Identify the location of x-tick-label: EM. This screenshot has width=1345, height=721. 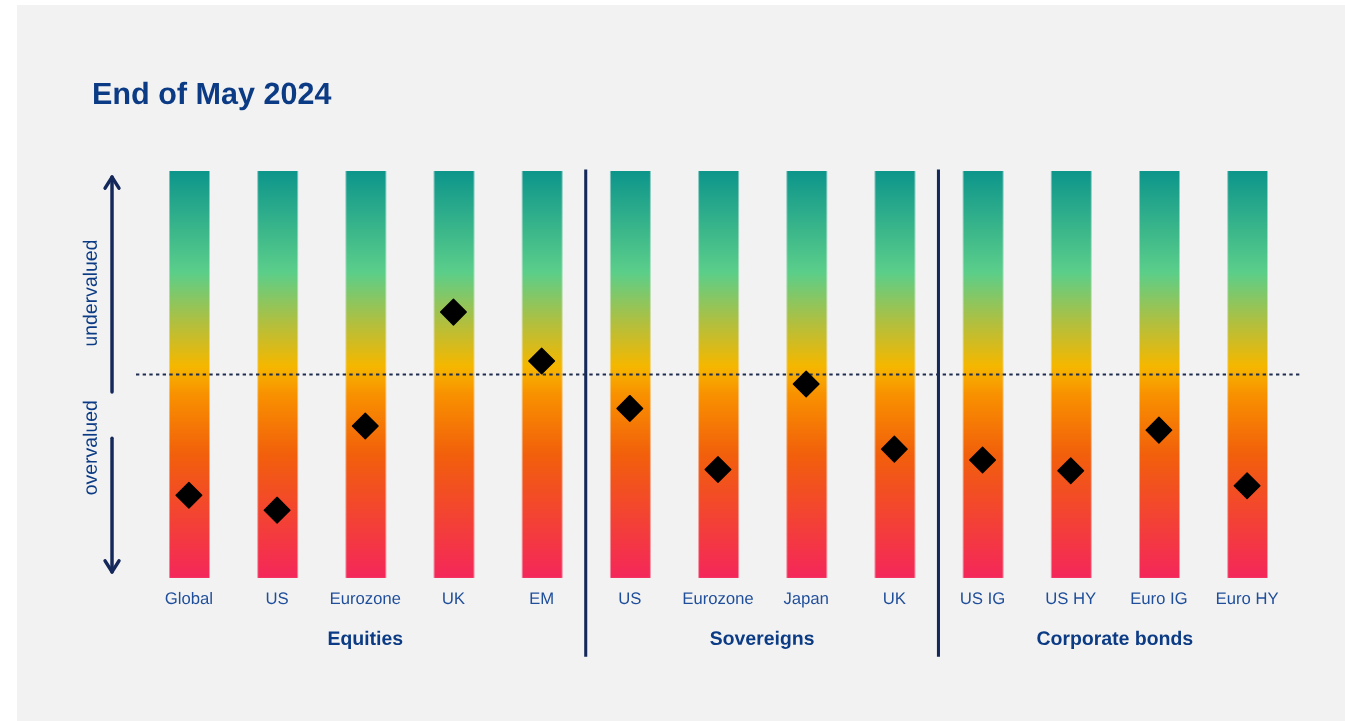
(541, 598).